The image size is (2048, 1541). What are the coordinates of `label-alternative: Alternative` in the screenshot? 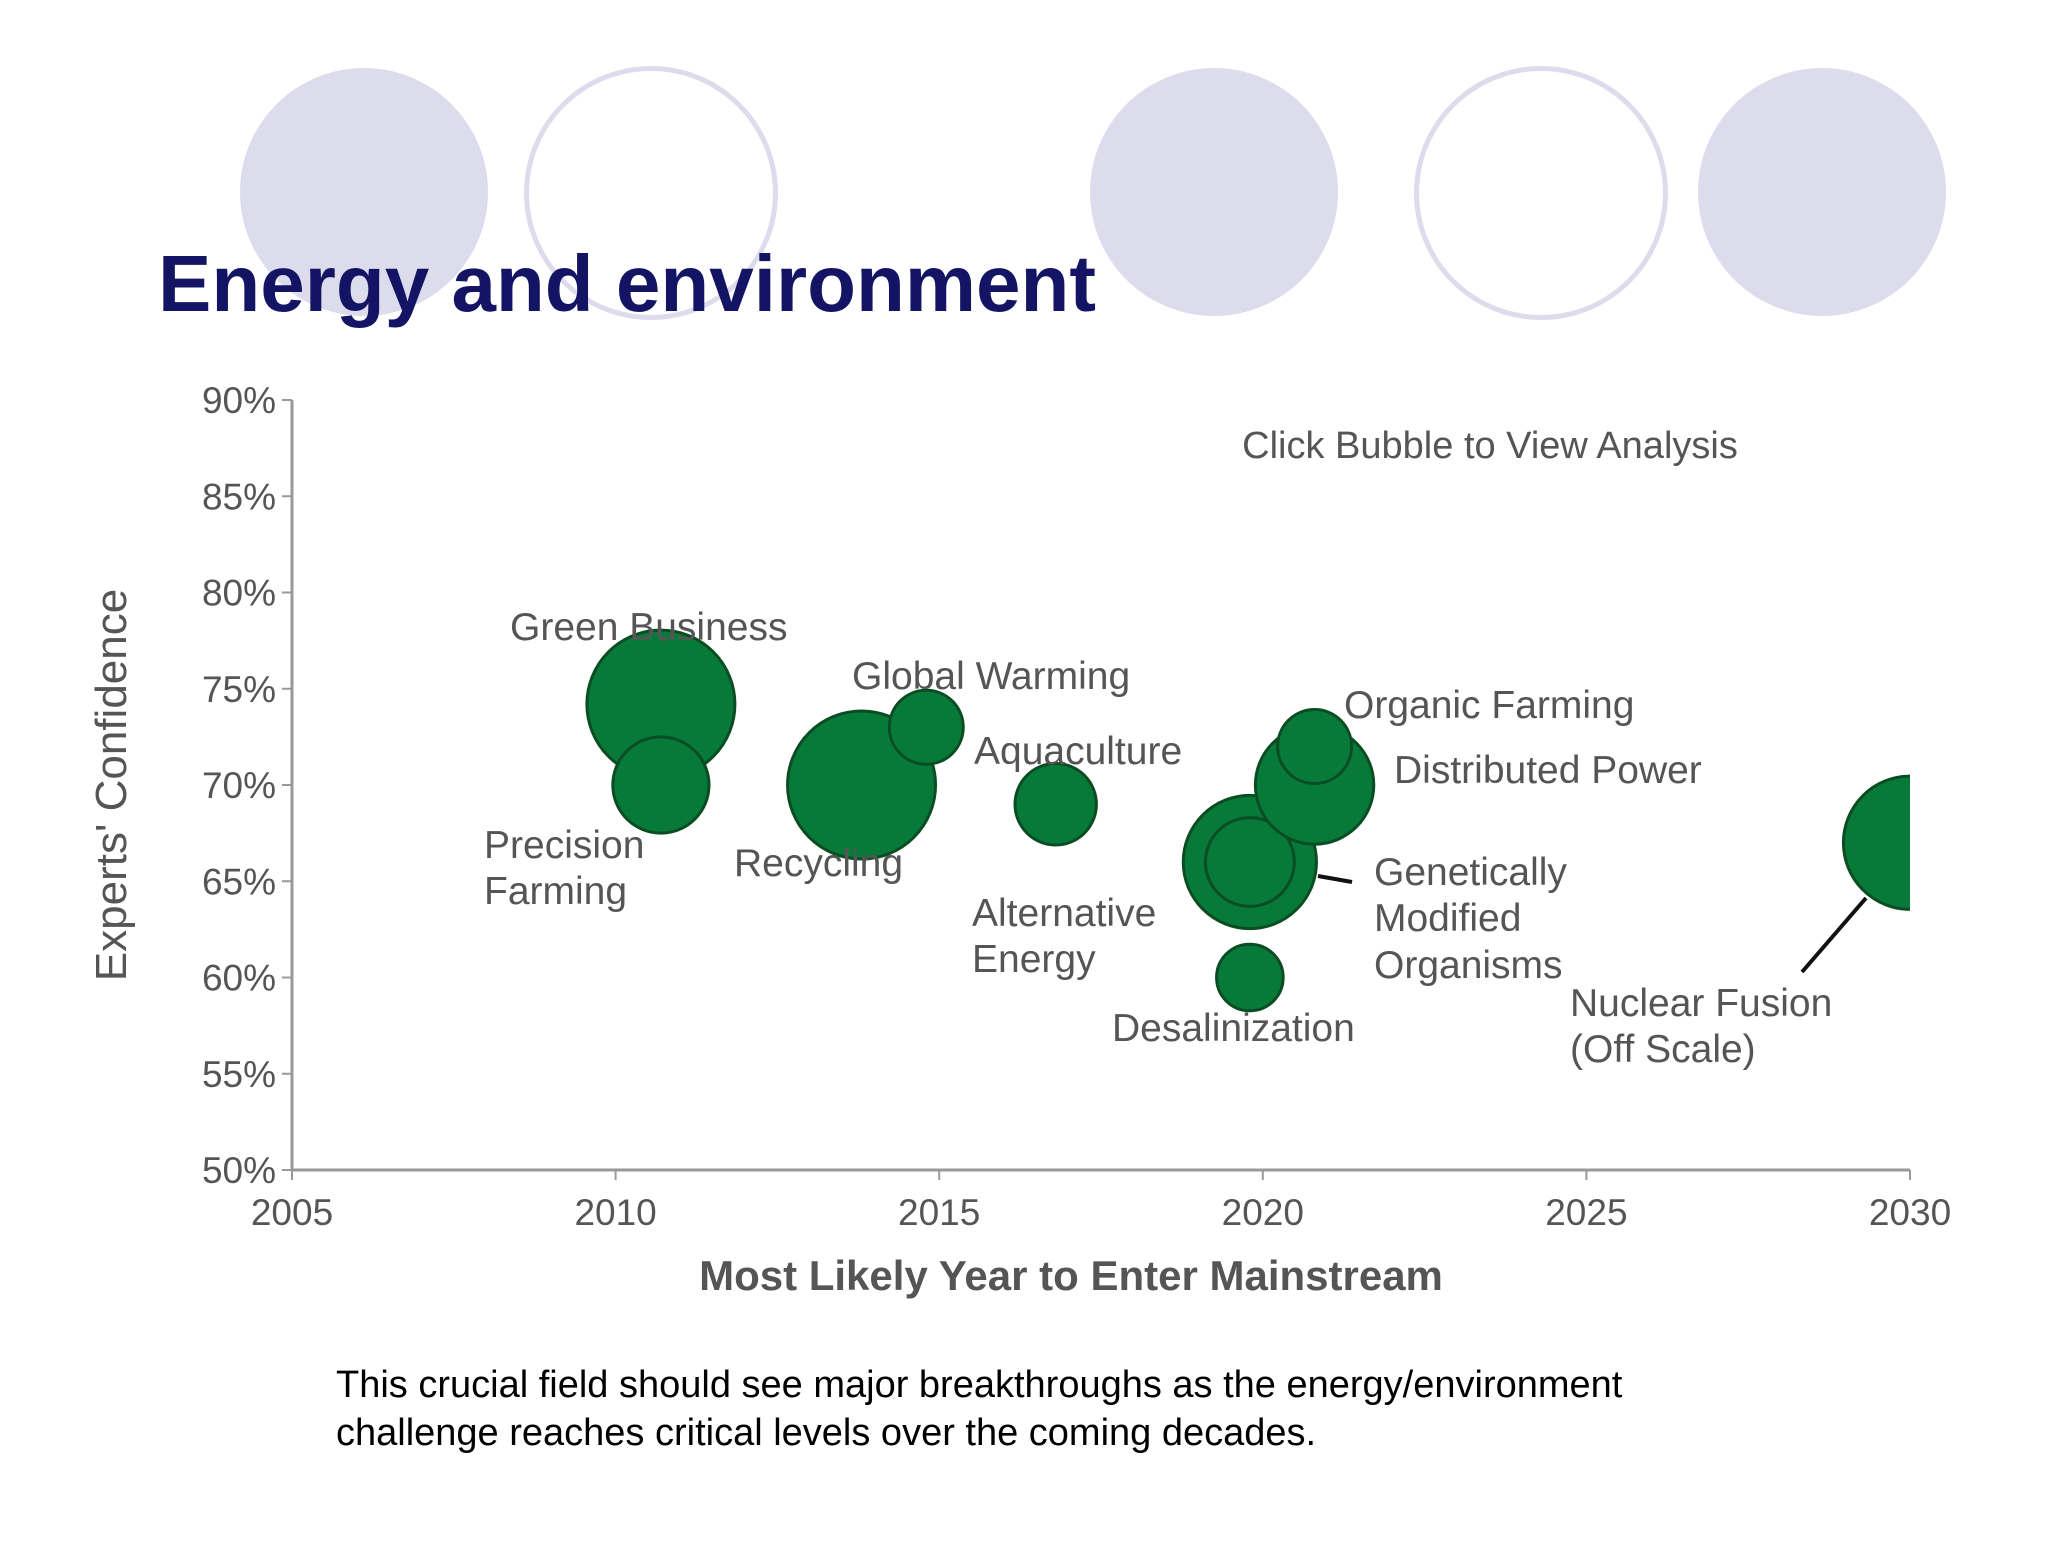 It's located at (1064, 913).